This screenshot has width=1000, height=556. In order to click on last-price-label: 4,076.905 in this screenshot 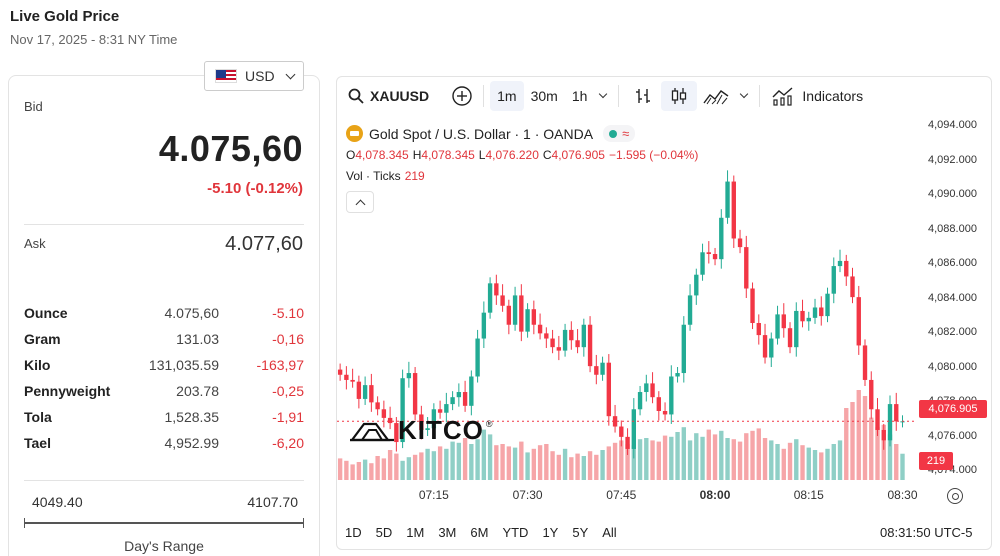, I will do `click(953, 409)`.